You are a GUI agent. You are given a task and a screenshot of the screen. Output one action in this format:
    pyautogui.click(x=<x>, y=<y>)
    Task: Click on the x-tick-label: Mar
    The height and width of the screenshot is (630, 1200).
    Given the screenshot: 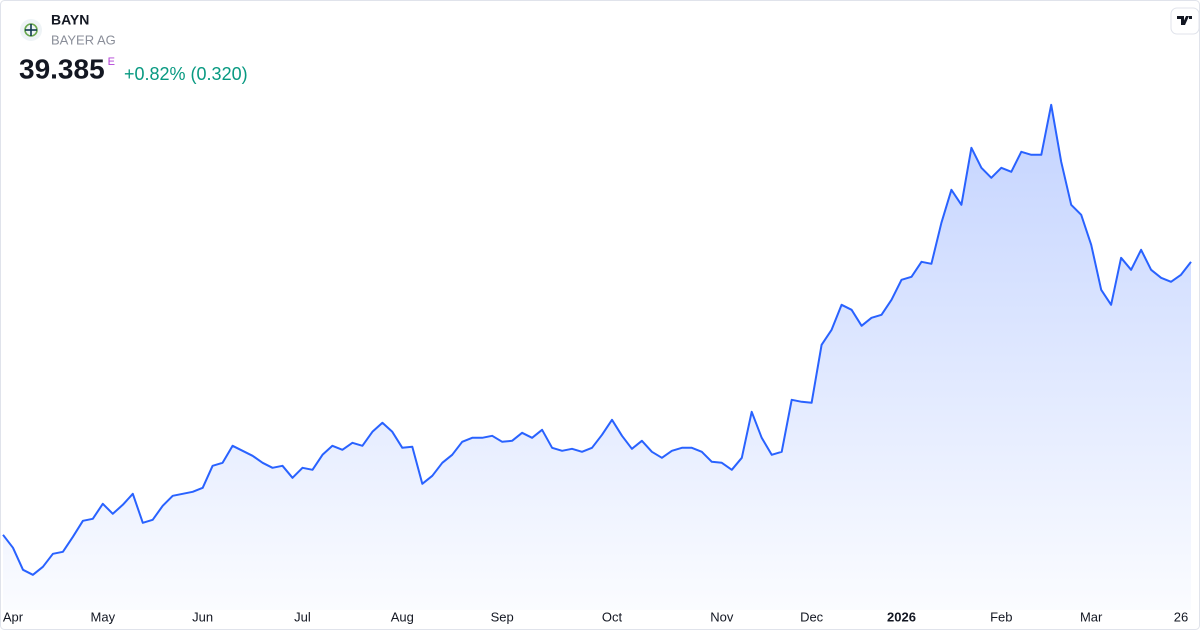 What is the action you would take?
    pyautogui.click(x=1091, y=616)
    